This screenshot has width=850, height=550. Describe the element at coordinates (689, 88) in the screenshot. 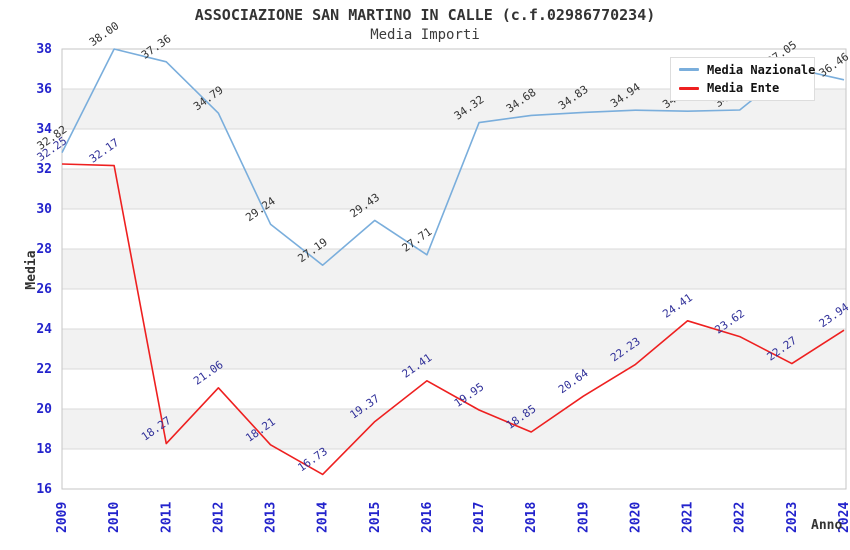

I see `media-ente-line-swatch-icon` at that location.